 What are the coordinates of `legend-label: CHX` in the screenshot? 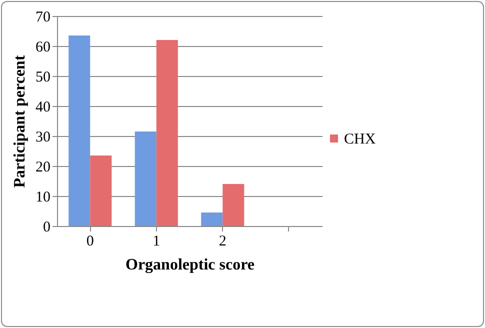 It's located at (360, 140).